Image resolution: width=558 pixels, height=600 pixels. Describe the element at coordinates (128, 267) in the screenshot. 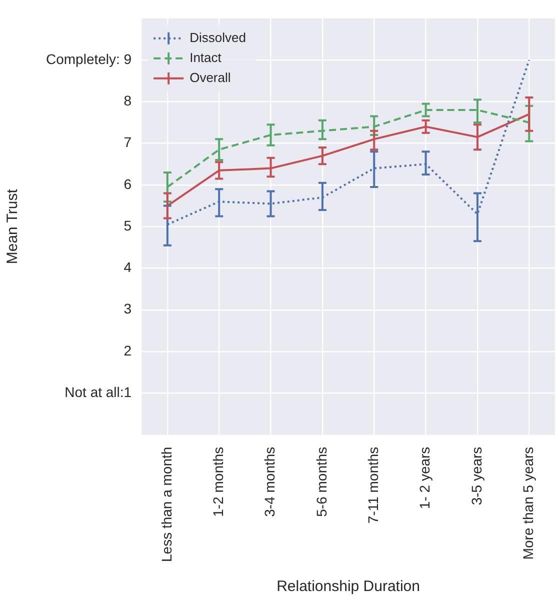

I see `y-tick-label: 4` at that location.